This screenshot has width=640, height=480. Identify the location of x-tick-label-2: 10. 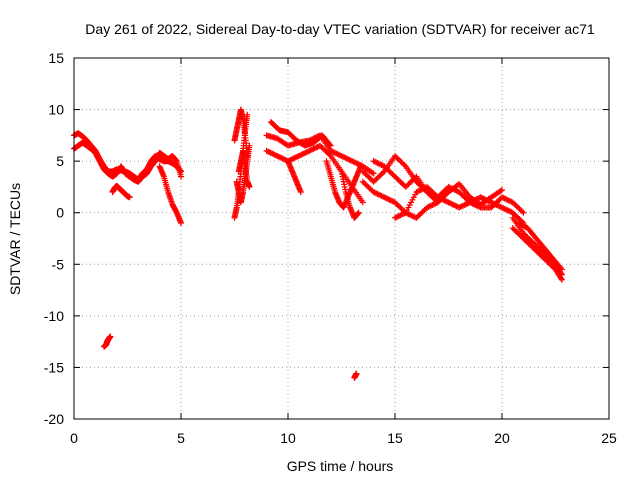
(288, 438).